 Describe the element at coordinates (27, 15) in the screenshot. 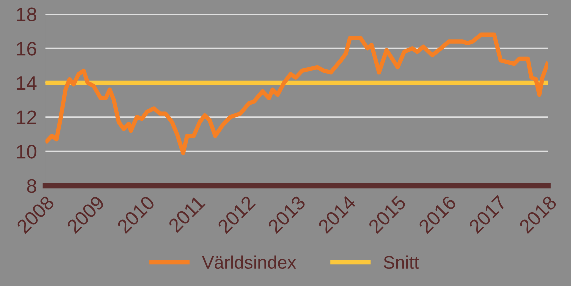

I see `y-tick-label: 18` at that location.